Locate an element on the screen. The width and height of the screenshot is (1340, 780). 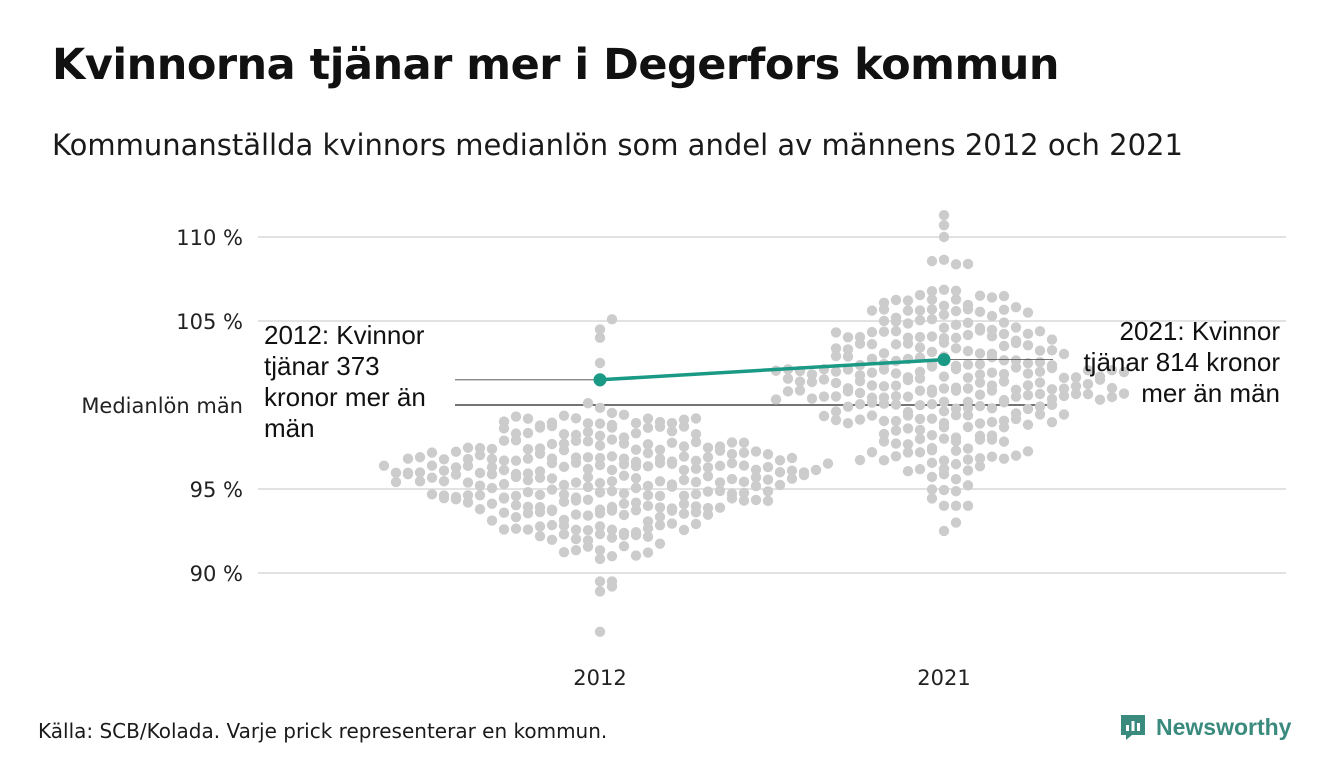
x-tick-label: 2021 is located at coordinates (943, 678).